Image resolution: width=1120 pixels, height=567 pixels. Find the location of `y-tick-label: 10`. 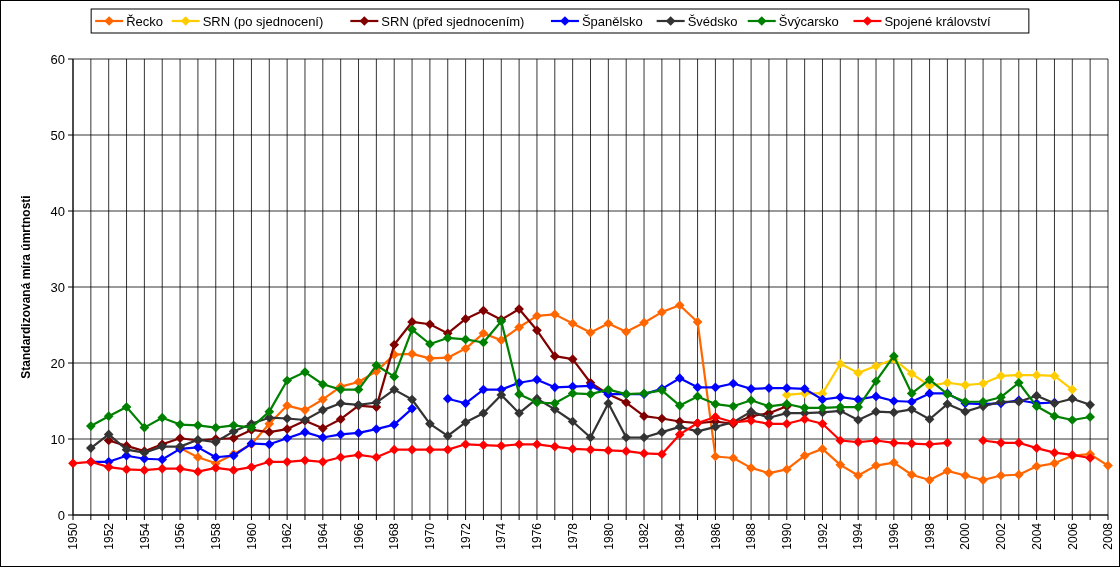

y-tick-label: 10 is located at coordinates (57, 439).